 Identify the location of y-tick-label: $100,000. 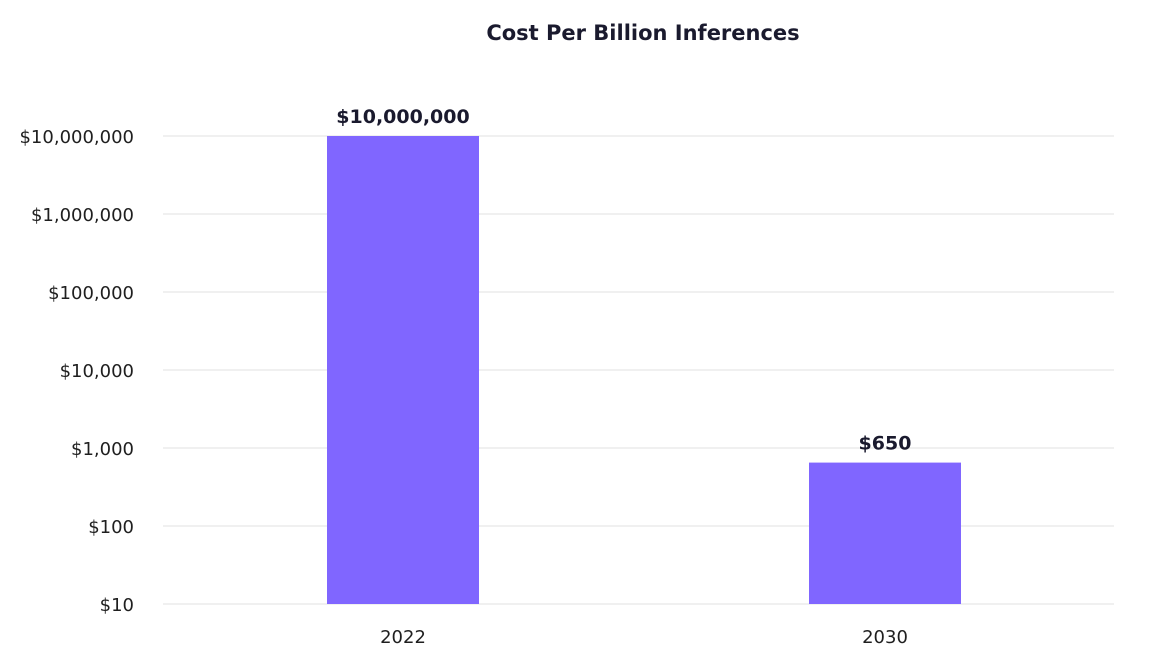
(91, 293).